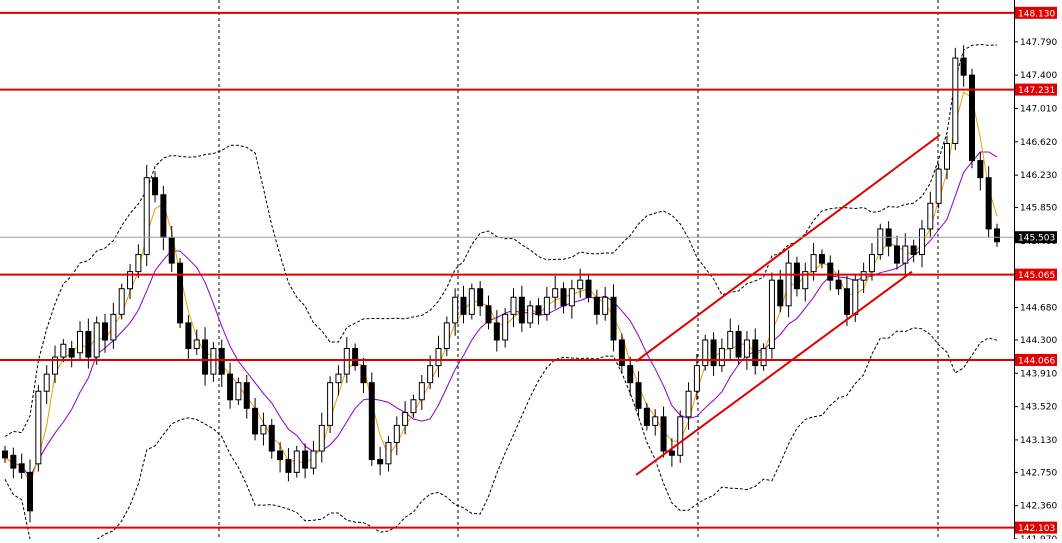 The image size is (1062, 543). I want to click on level-badge-3: 144.066, so click(1036, 361).